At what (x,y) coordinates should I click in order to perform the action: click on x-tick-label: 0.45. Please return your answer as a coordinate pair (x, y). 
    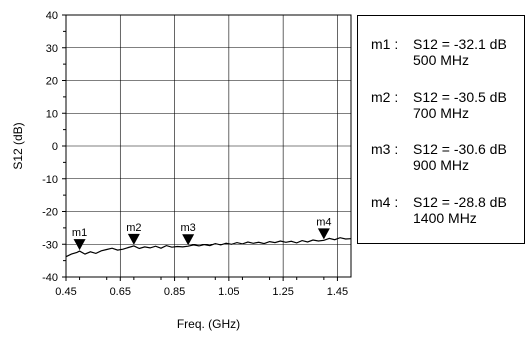
    Looking at the image, I should click on (65, 292).